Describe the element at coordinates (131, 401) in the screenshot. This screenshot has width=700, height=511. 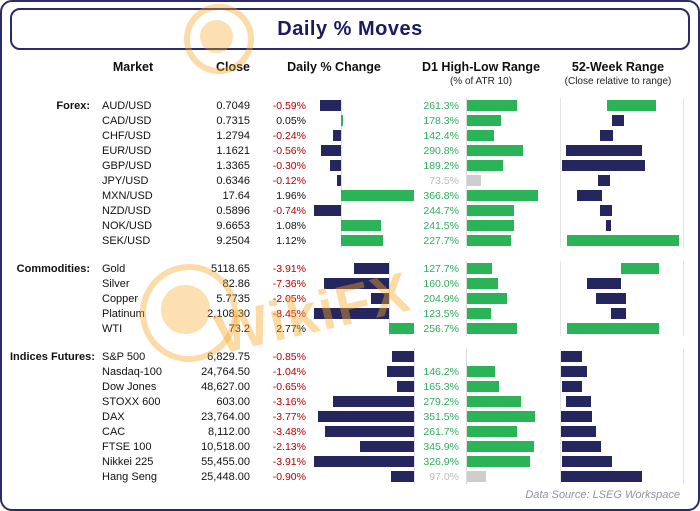
I see `market-name: STOXX 600` at that location.